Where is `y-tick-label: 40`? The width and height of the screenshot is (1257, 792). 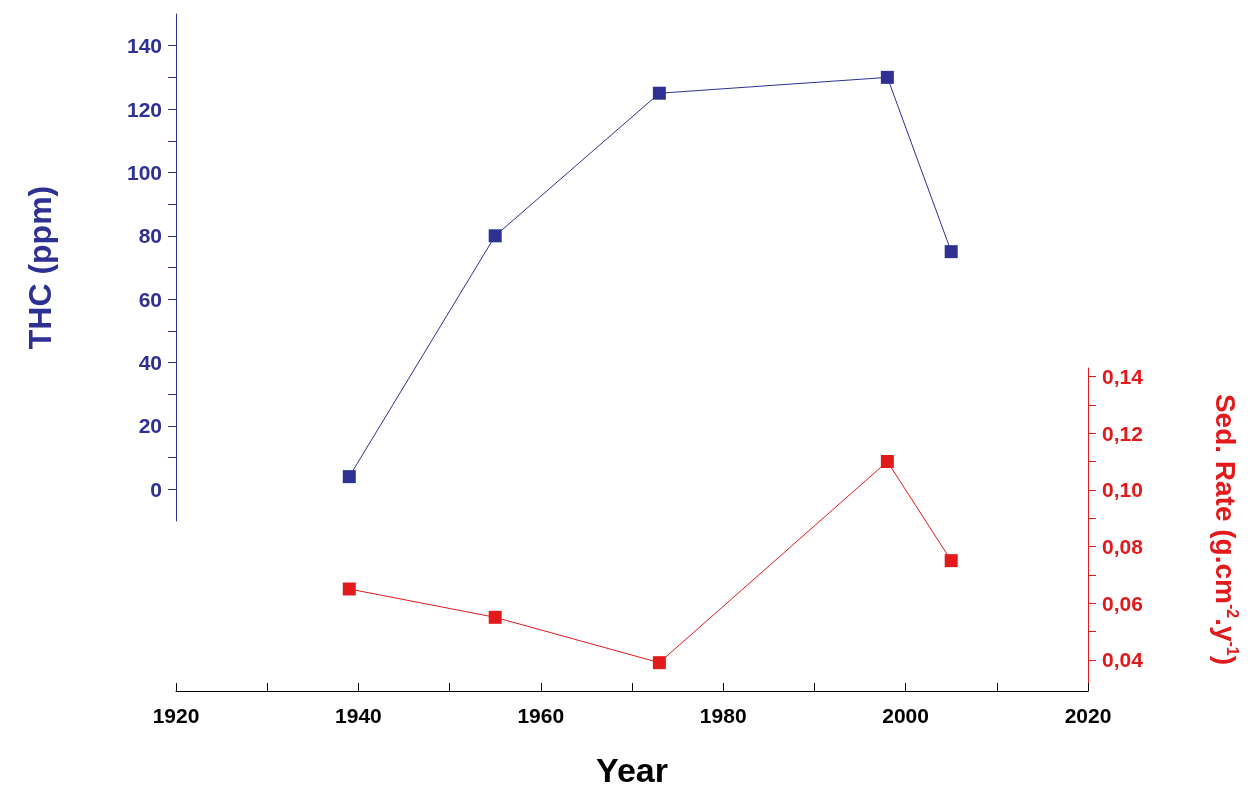 y-tick-label: 40 is located at coordinates (150, 363).